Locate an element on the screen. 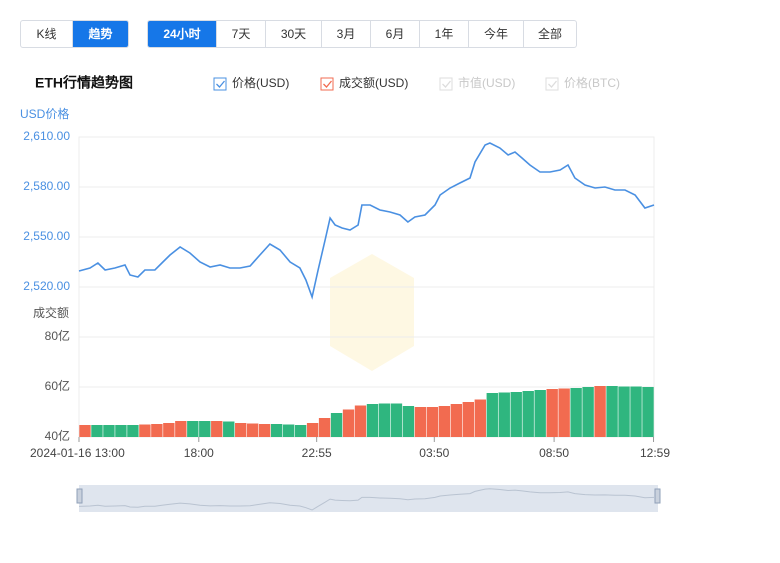 The height and width of the screenshot is (563, 780). x-tick-label: 18:00 is located at coordinates (199, 453).